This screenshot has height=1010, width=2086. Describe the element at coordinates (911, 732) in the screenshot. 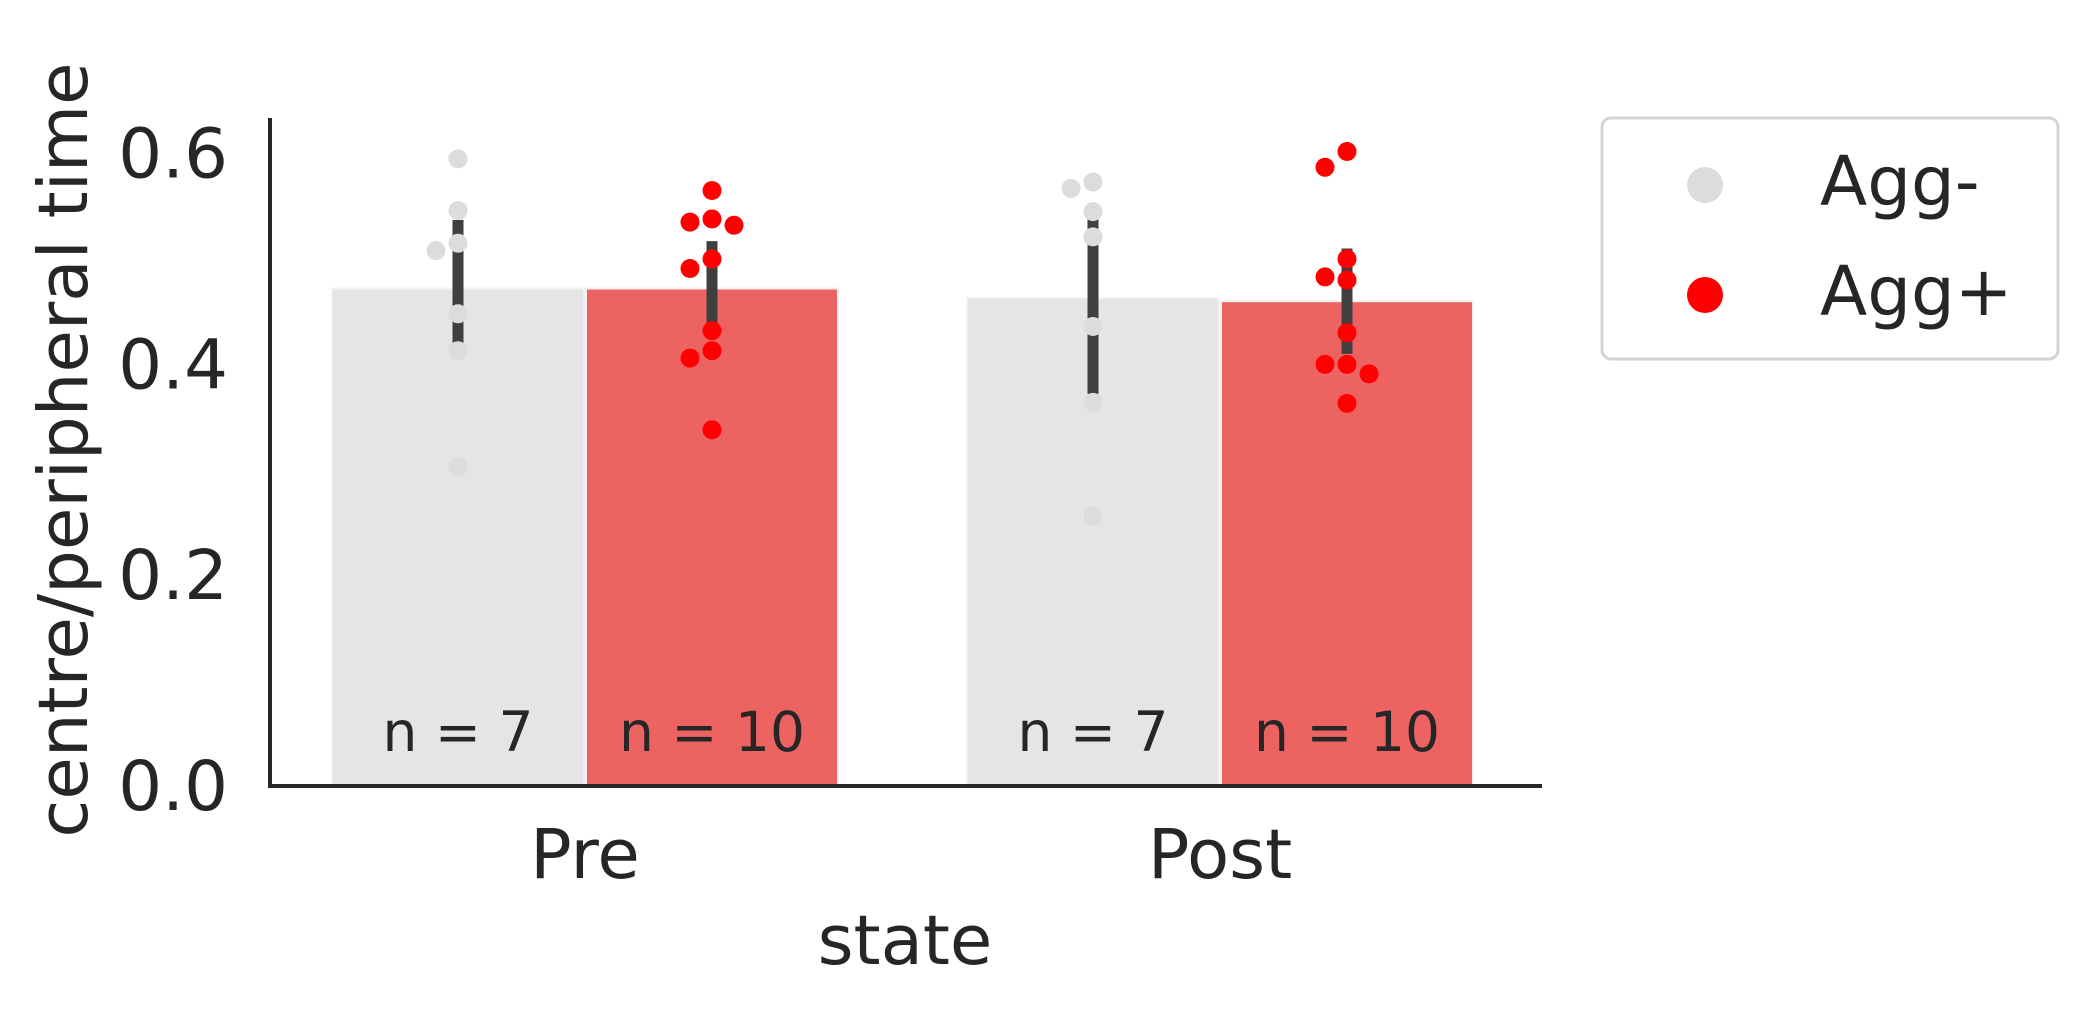

I see `n-labels-layer: n = 7 n = 7 n = 10 n = 10` at that location.